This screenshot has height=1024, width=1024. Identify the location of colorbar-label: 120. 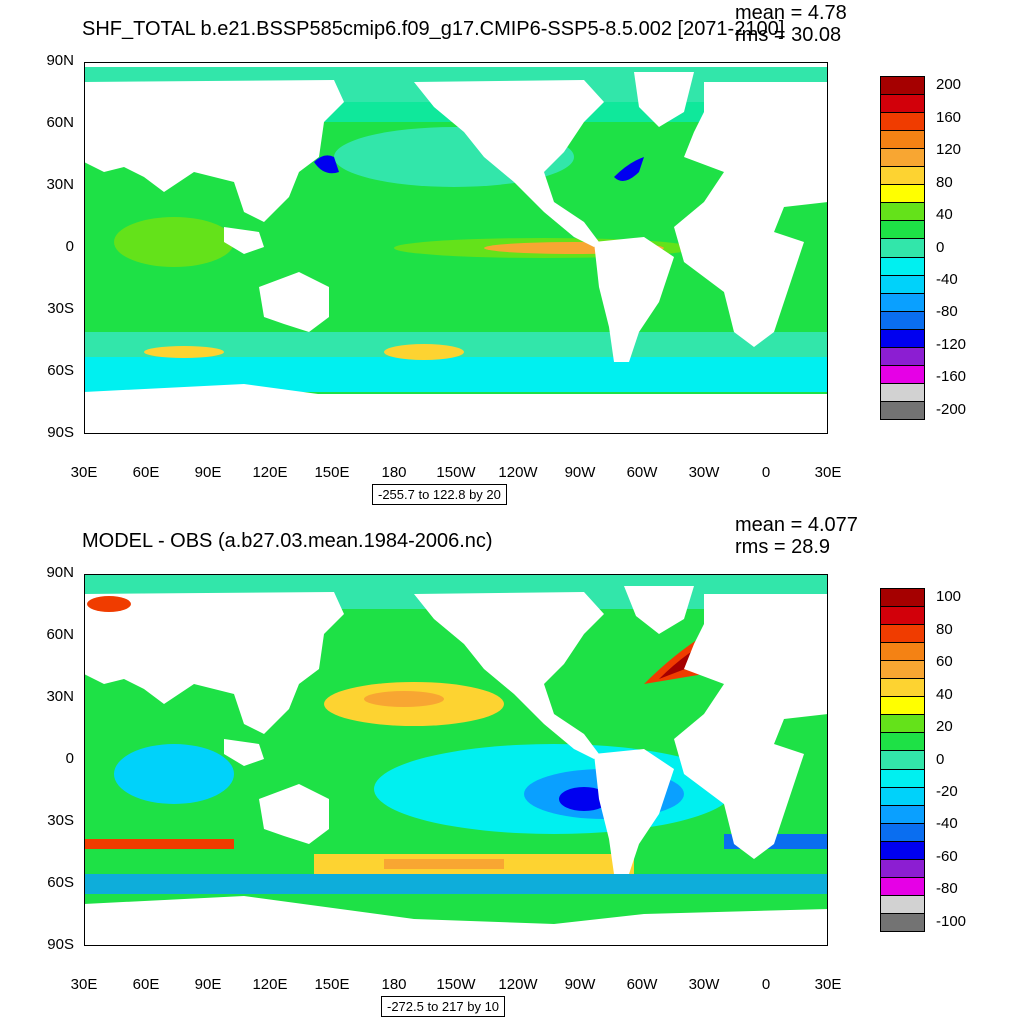
(949, 150).